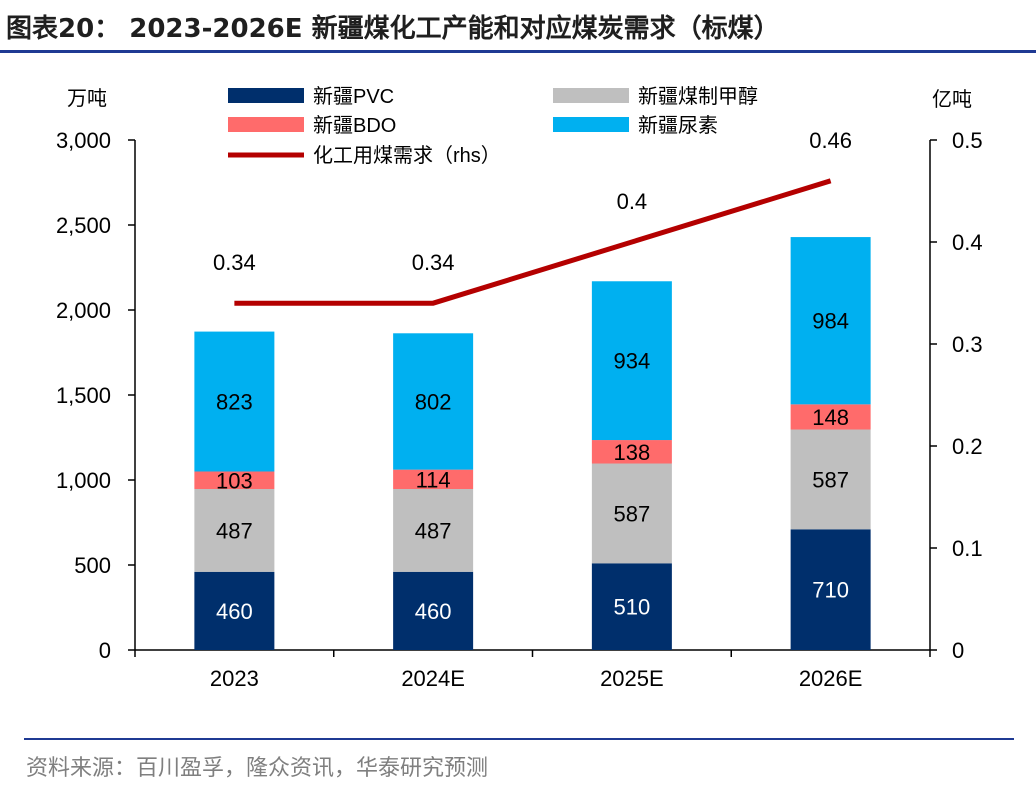  Describe the element at coordinates (830, 140) in the screenshot. I see `line-value-label: 0.46` at that location.